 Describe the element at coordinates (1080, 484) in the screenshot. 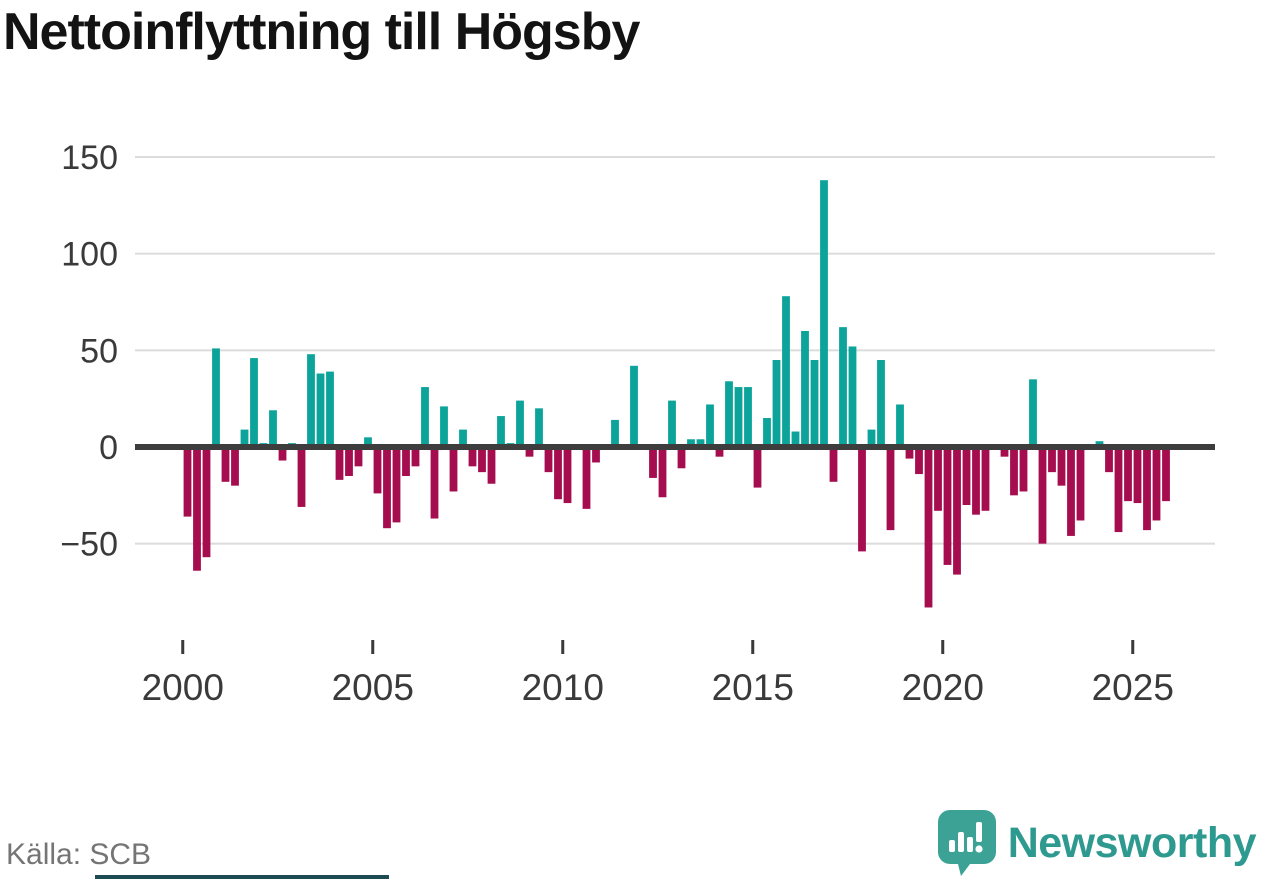

I see `bar-2023Q3` at that location.